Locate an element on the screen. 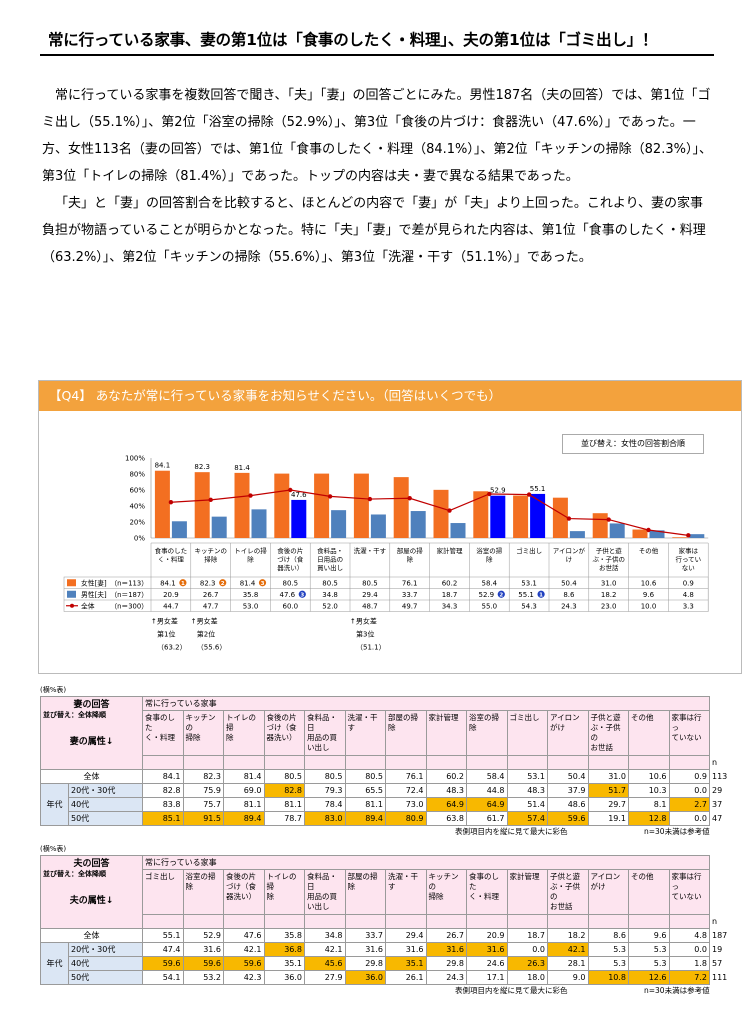 The image size is (754, 1024). wife-table-cell: 51.4 is located at coordinates (527, 804).